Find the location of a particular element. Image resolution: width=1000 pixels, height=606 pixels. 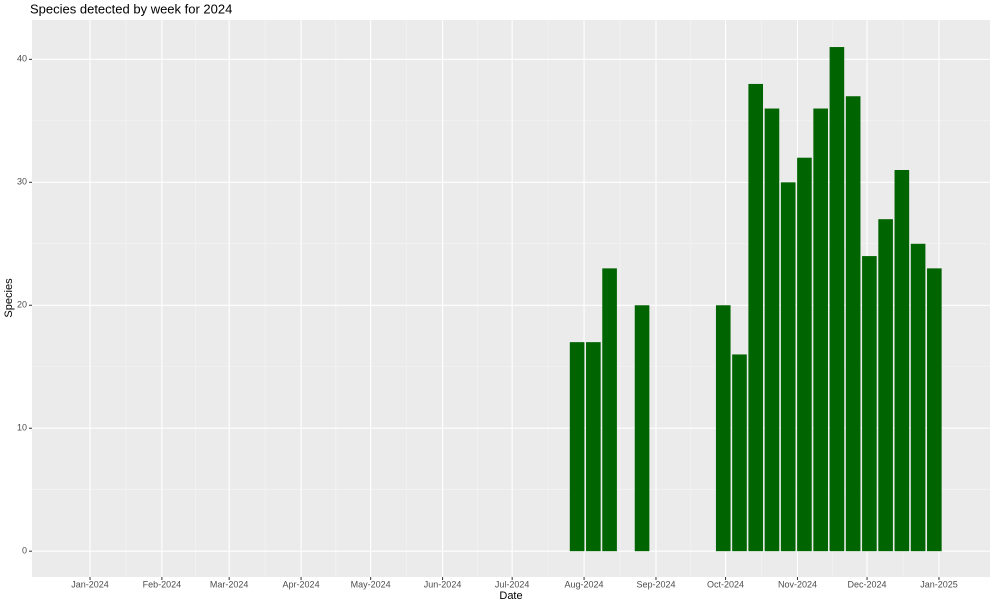

x-tick-label: Aug-2024 is located at coordinates (584, 584).